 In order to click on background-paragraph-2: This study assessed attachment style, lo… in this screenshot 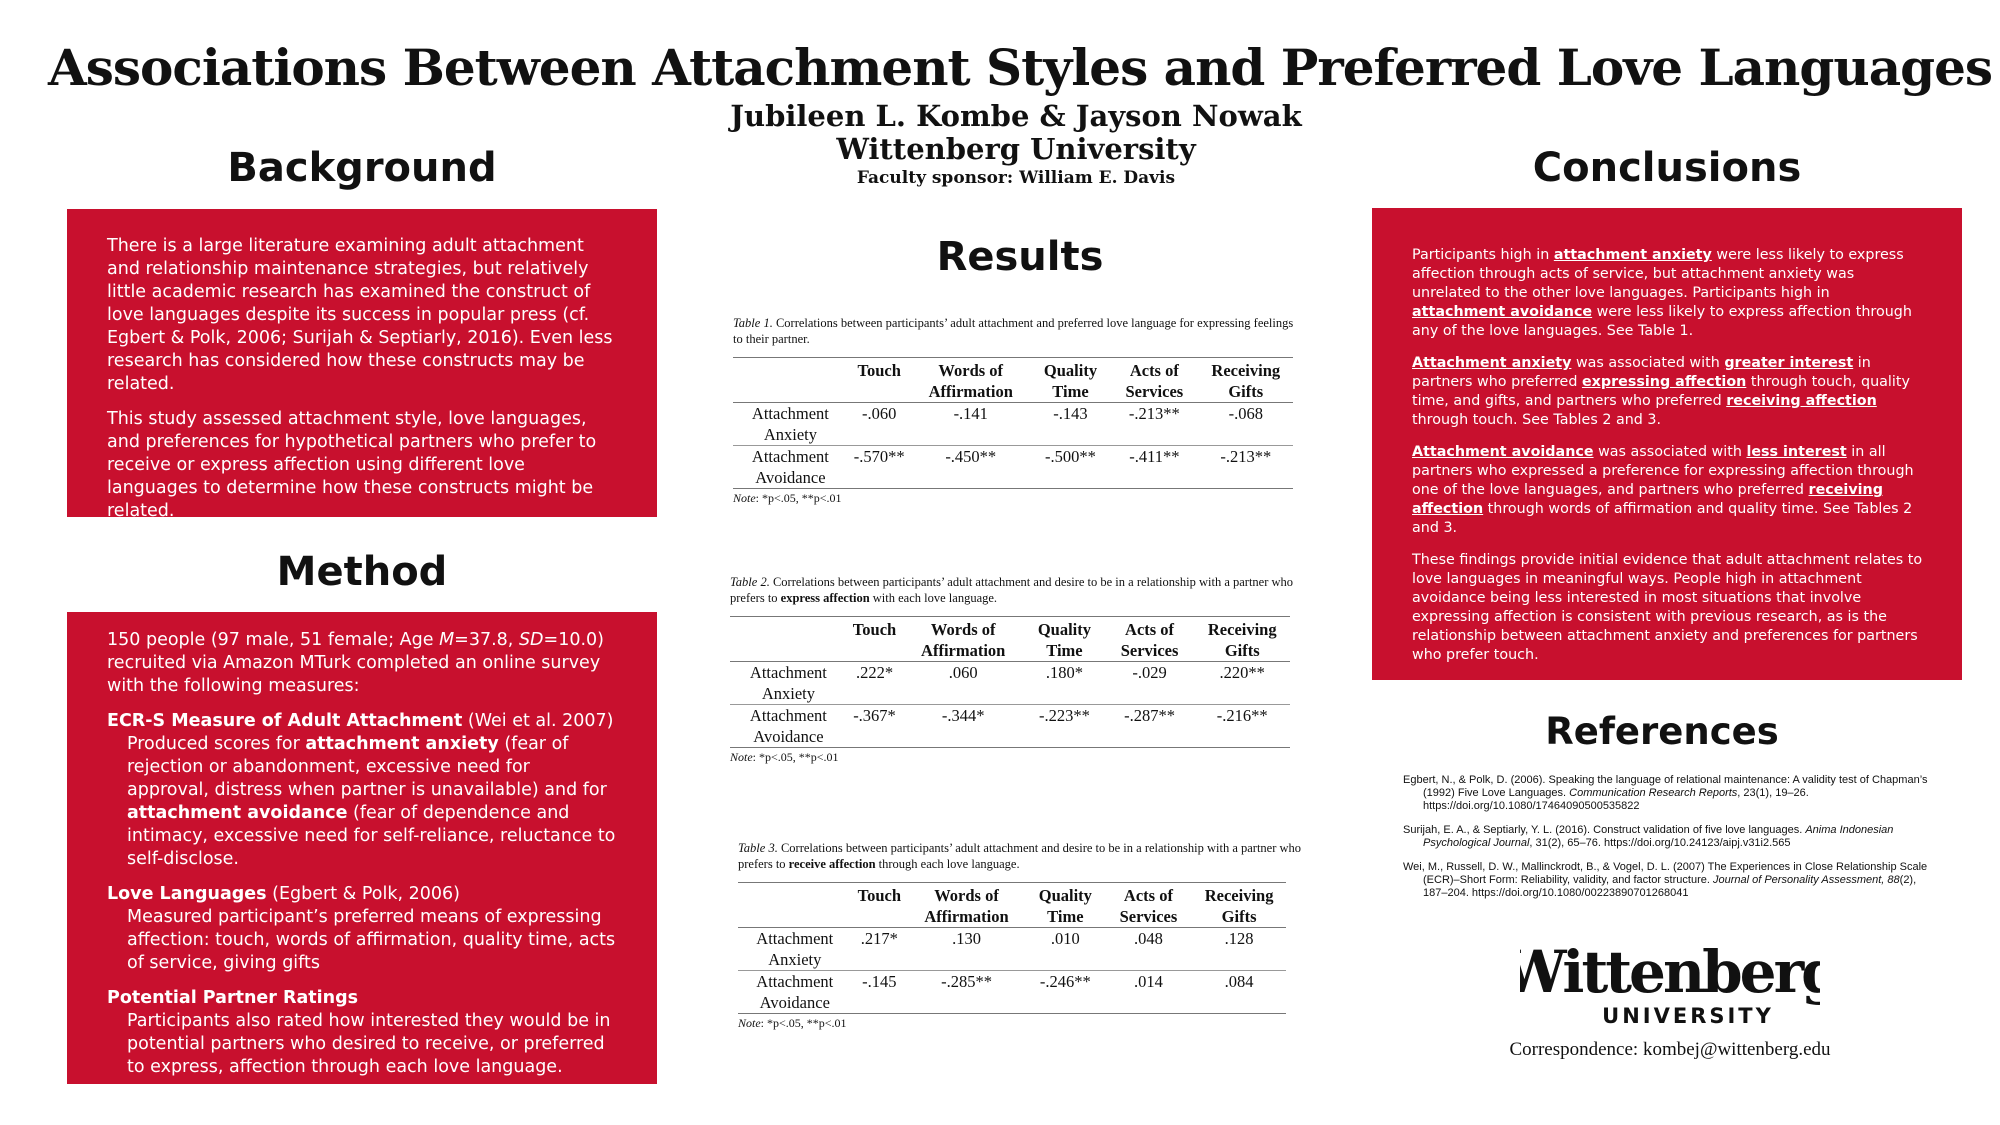, I will do `click(352, 465)`.